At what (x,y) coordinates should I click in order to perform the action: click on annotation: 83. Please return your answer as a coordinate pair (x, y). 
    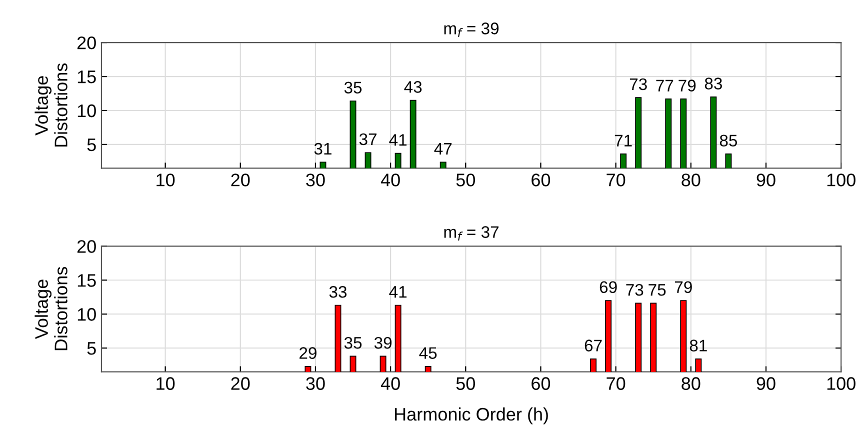
    Looking at the image, I should click on (713, 84).